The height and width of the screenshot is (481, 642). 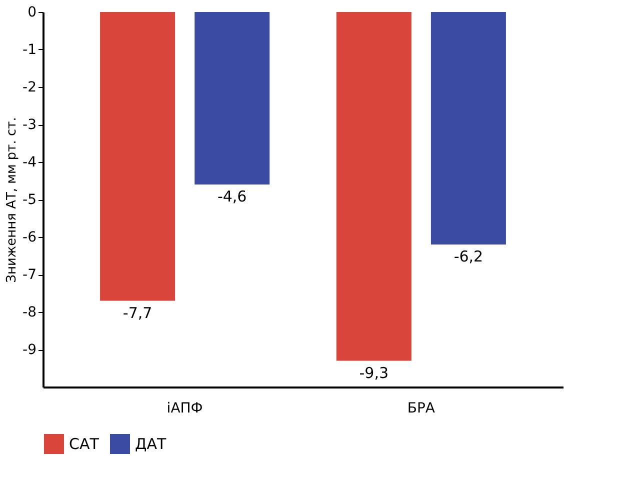 I want to click on y-tick-label: -9, so click(x=29, y=350).